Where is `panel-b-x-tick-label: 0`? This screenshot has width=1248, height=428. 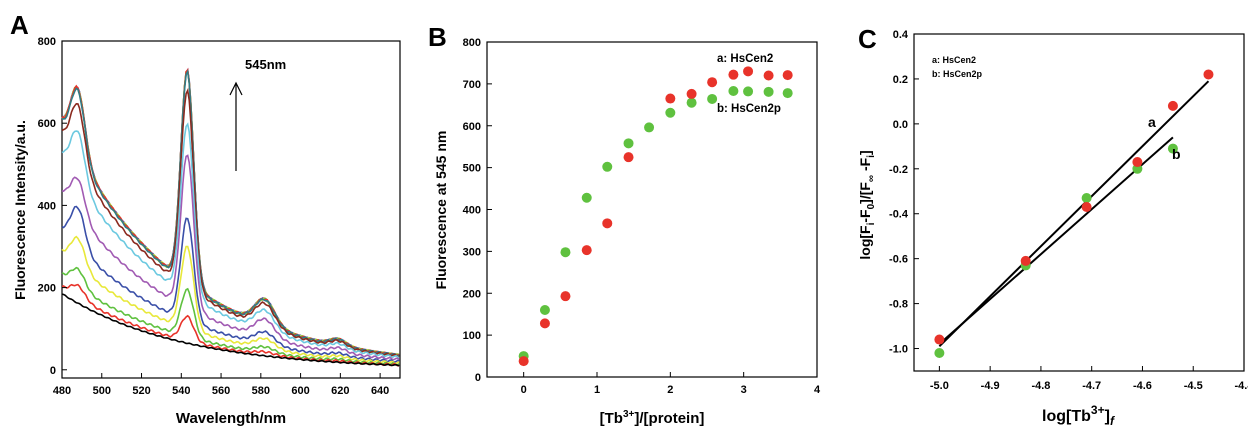 panel-b-x-tick-label: 0 is located at coordinates (524, 390).